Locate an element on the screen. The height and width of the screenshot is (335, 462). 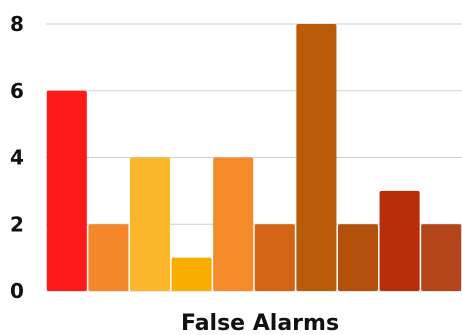
y-tick-label-8: 8 is located at coordinates (17, 24).